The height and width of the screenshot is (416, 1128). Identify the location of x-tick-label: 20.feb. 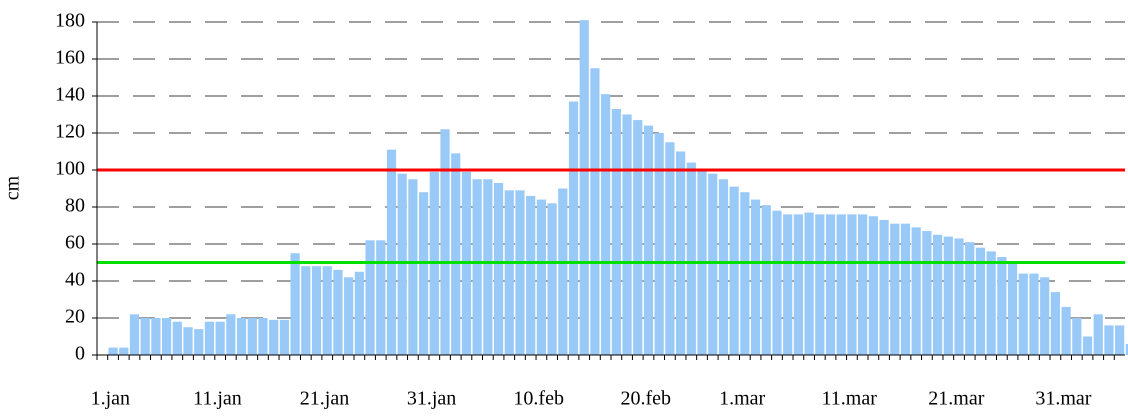
(645, 399).